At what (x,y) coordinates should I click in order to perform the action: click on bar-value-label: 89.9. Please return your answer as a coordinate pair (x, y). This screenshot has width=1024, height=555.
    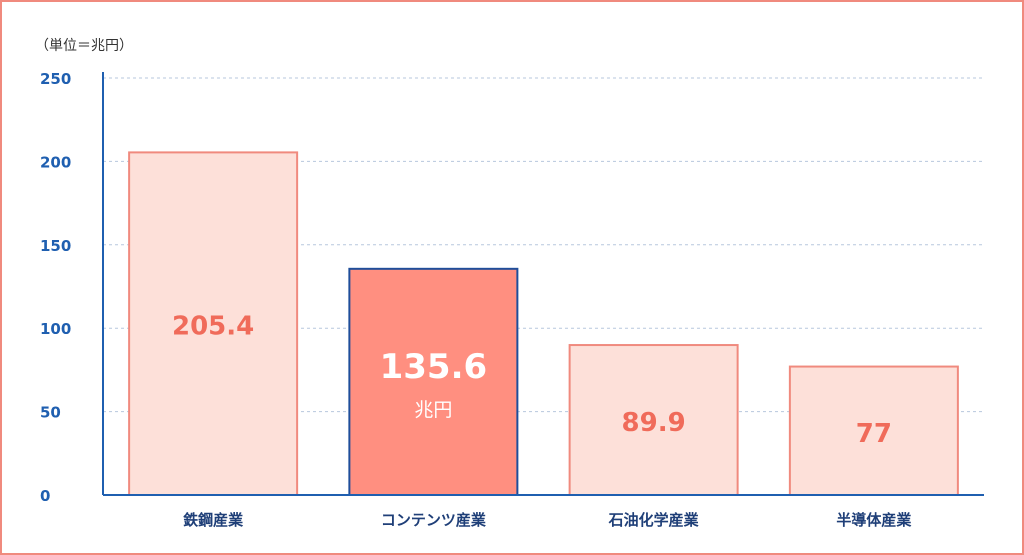
    Looking at the image, I should click on (654, 423).